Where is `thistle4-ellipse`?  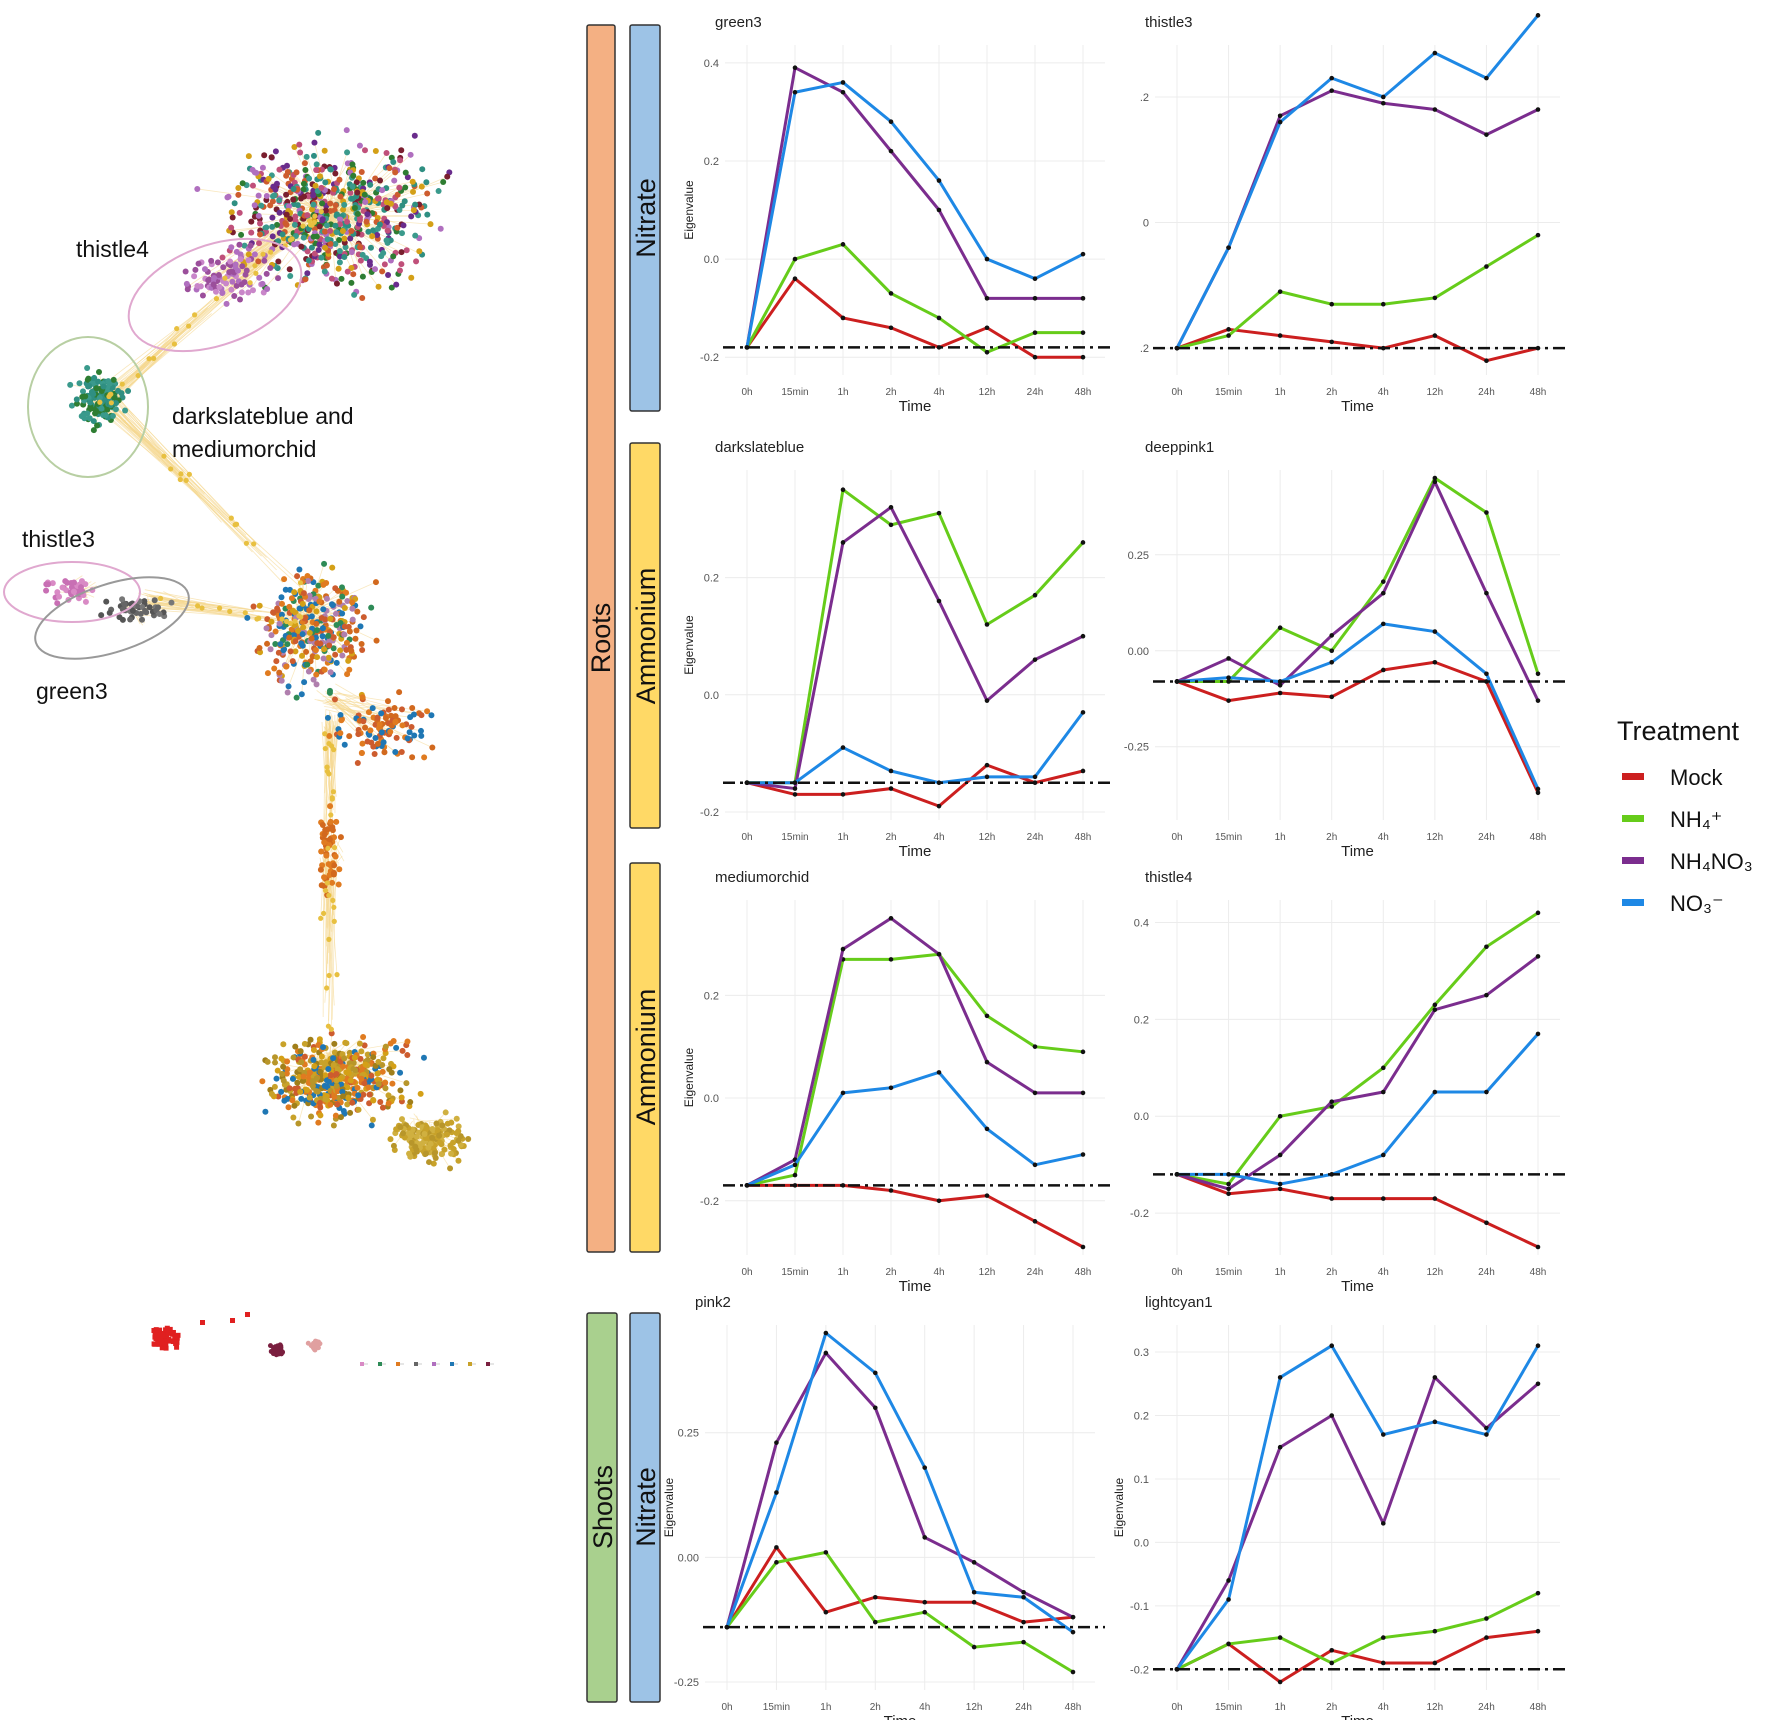 thistle4-ellipse is located at coordinates (215, 295).